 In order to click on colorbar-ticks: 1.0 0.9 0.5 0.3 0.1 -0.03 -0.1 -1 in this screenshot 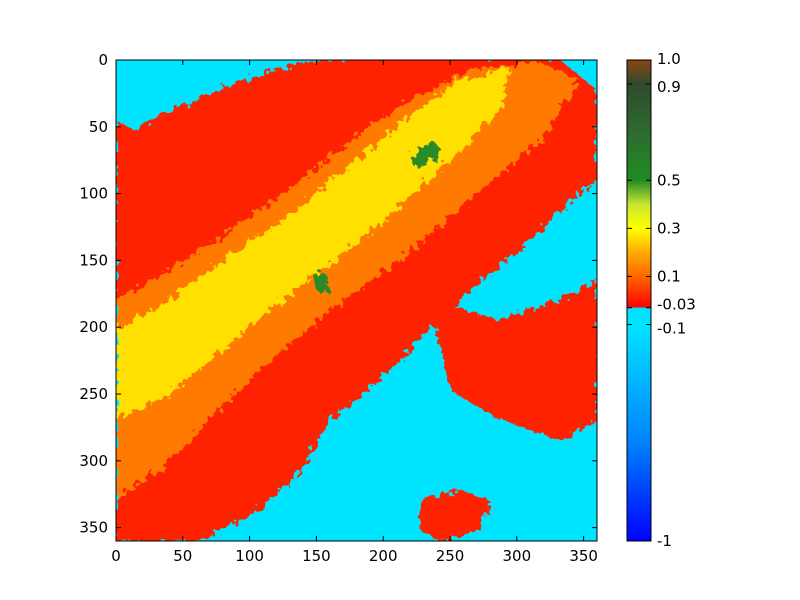, I will do `click(661, 300)`.